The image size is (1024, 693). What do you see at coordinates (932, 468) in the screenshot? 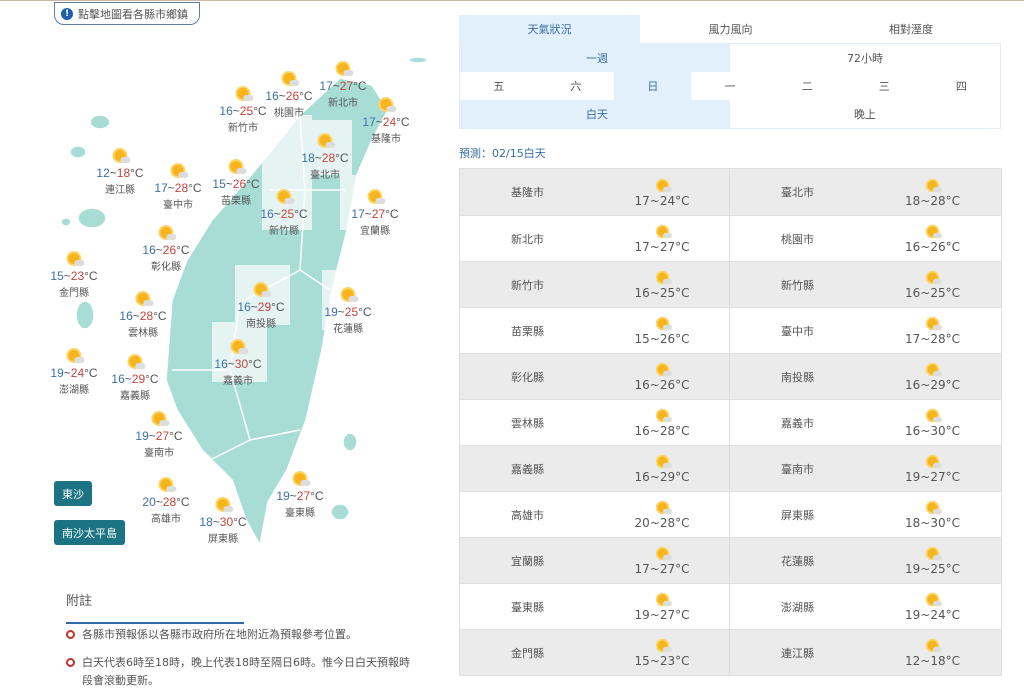
I see `weather-cell: 19~27°C` at bounding box center [932, 468].